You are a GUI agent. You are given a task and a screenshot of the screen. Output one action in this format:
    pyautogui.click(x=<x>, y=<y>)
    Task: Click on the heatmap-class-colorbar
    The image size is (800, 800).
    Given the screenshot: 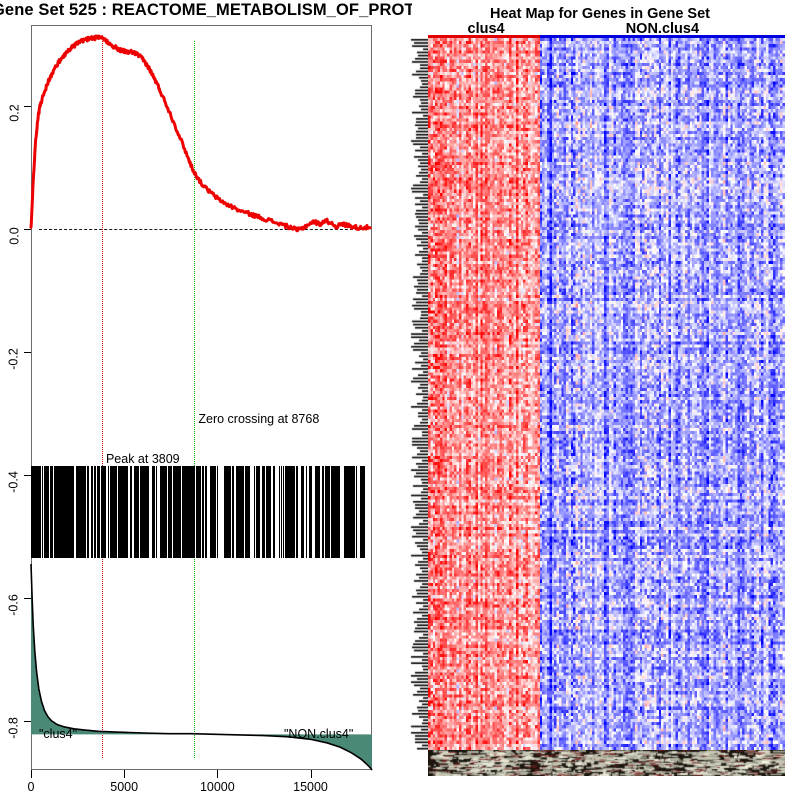 What is the action you would take?
    pyautogui.click(x=606, y=36)
    